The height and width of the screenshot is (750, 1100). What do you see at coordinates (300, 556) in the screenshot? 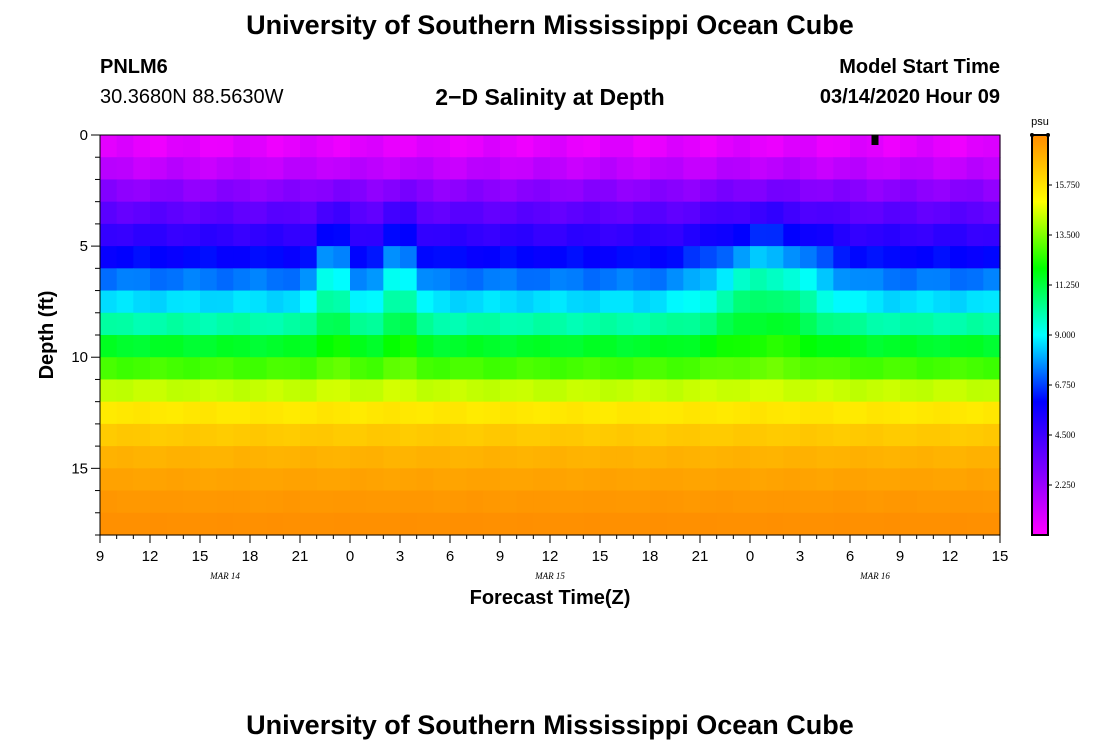
I see `x-tick-label: 21` at bounding box center [300, 556].